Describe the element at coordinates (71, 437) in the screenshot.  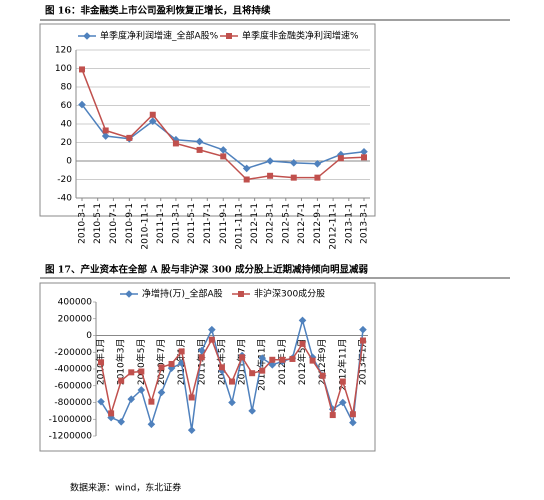
I see `y-tick-label: -1200000` at that location.